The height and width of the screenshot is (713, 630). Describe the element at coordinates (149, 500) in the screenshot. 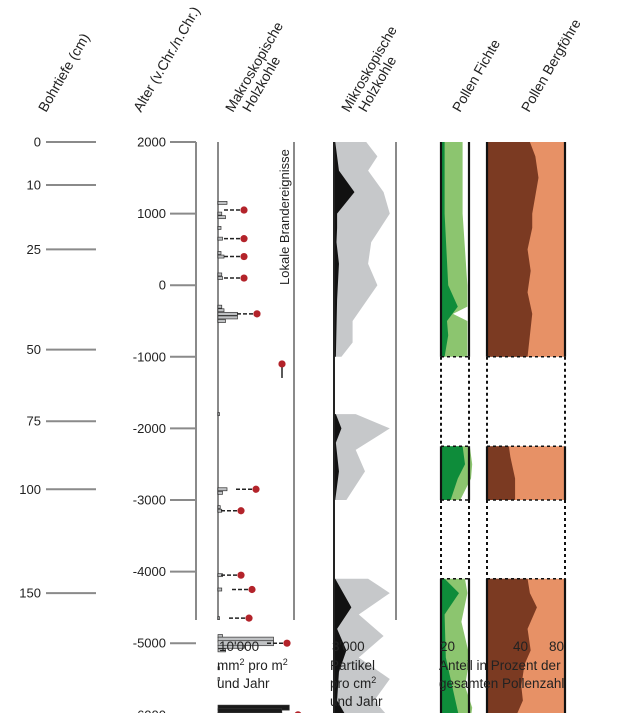

I see `age-tick-label-5: -3000` at that location.